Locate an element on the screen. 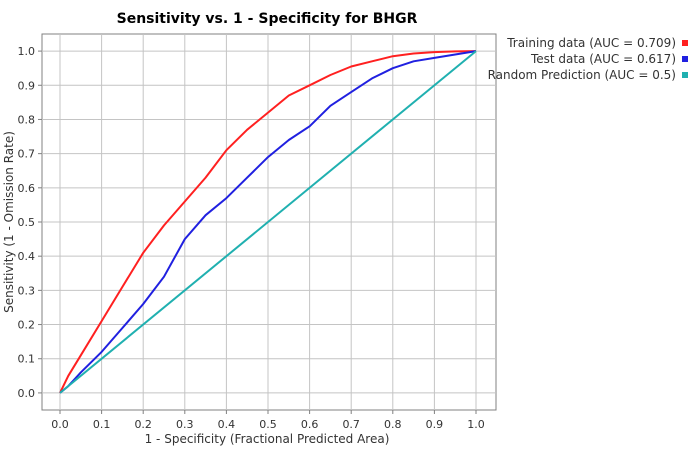 The image size is (700, 450). y-axis: 0.0 0.1 0.2 0.3 0.4 0.5 0.6 0.7 0.8 0.9 1.0 is located at coordinates (30, 222).